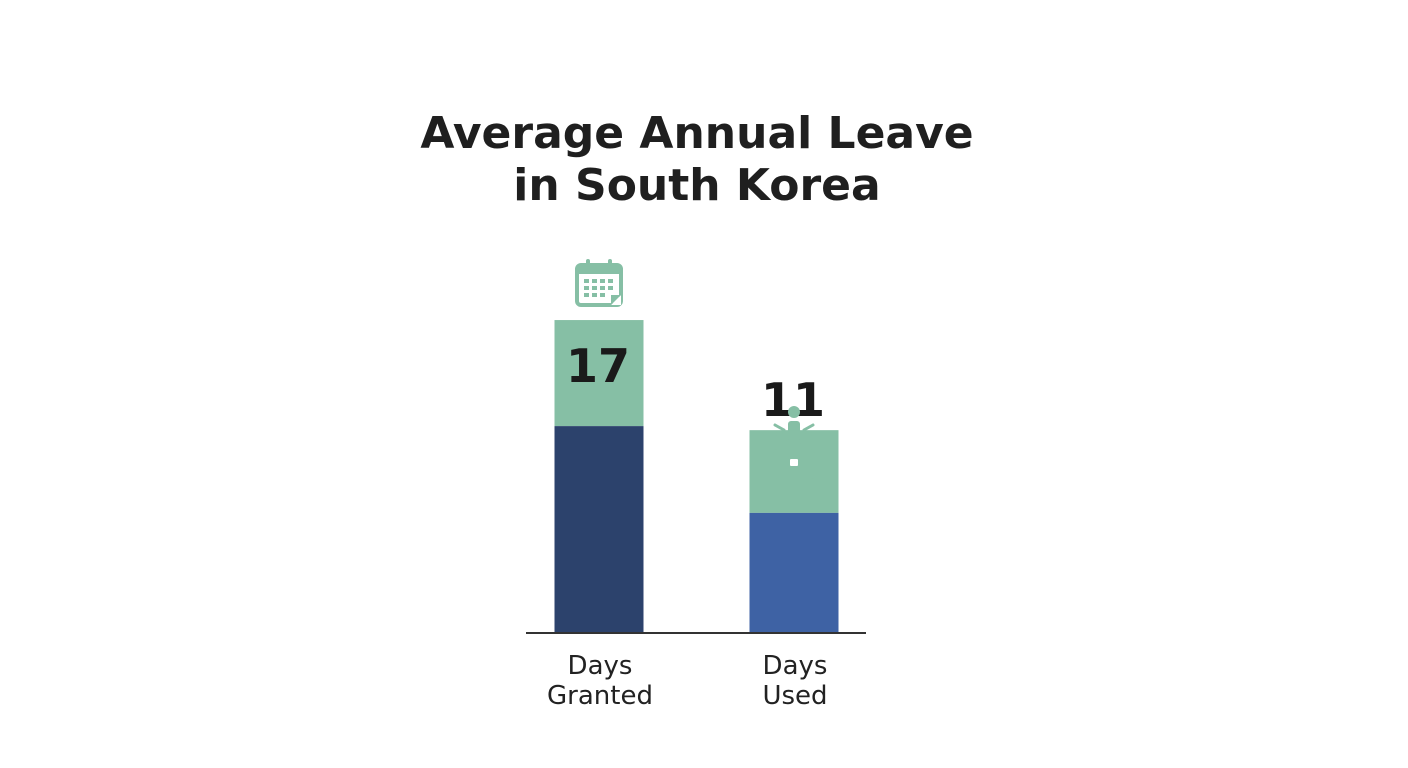 This screenshot has width=1408, height=768. Describe the element at coordinates (793, 400) in the screenshot. I see `value-label-days-used: 11` at that location.